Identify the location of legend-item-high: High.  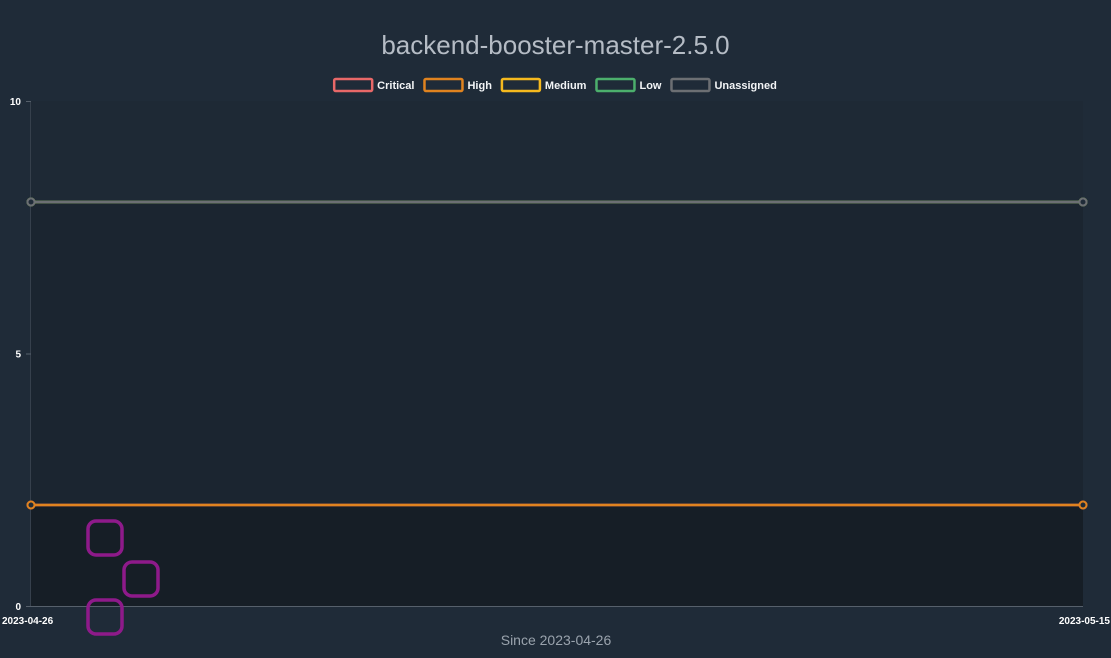
(457, 85).